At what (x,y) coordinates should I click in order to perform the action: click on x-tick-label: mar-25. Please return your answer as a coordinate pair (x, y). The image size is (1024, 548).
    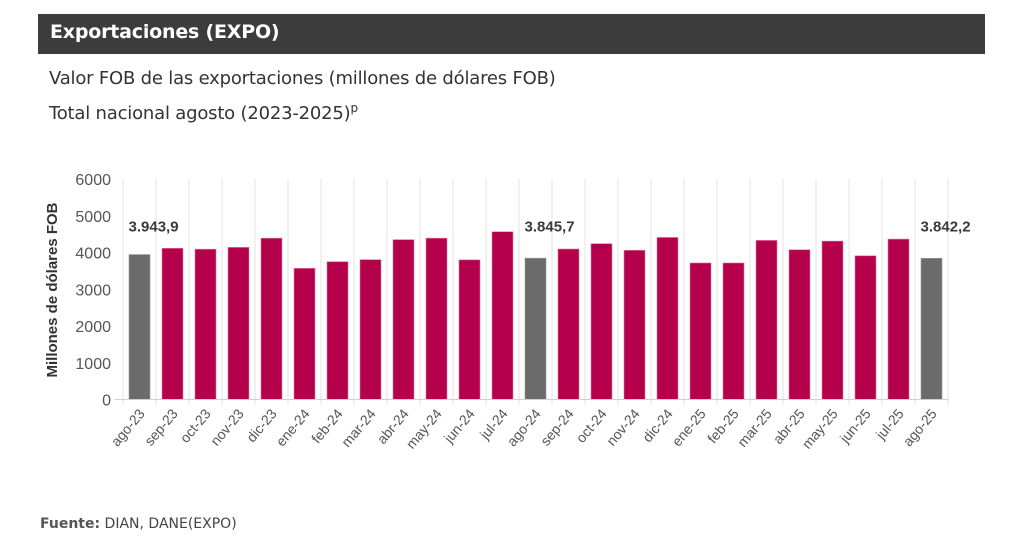
    Looking at the image, I should click on (754, 427).